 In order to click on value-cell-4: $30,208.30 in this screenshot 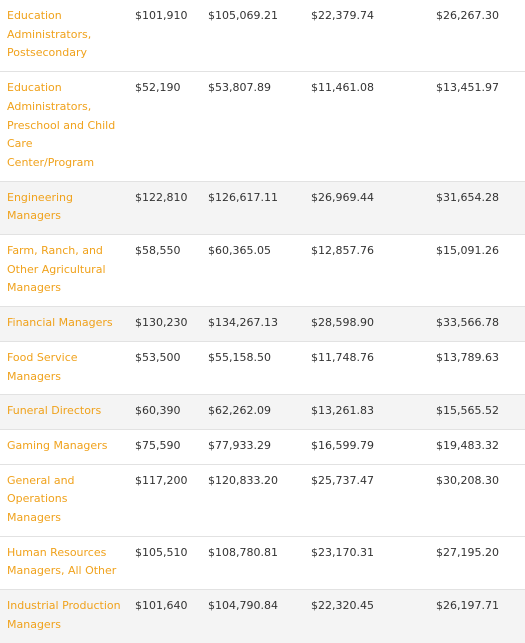, I will do `click(465, 500)`.